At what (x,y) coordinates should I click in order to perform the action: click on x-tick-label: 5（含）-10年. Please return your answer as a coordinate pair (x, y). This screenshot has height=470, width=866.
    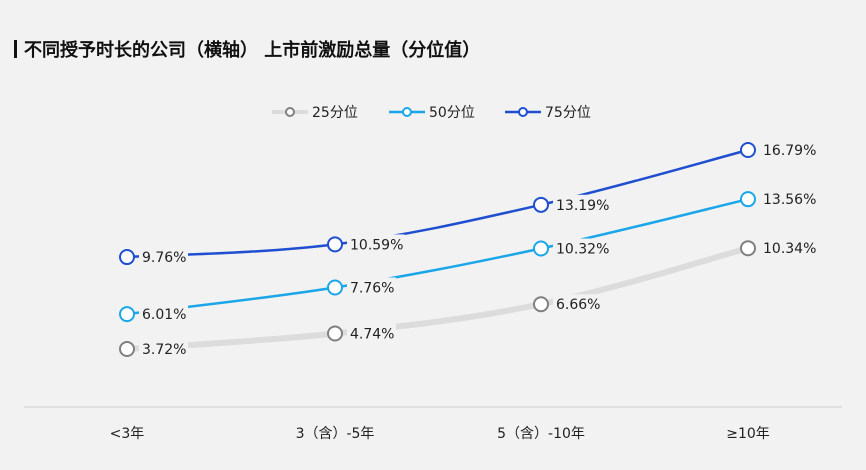
    Looking at the image, I should click on (541, 434).